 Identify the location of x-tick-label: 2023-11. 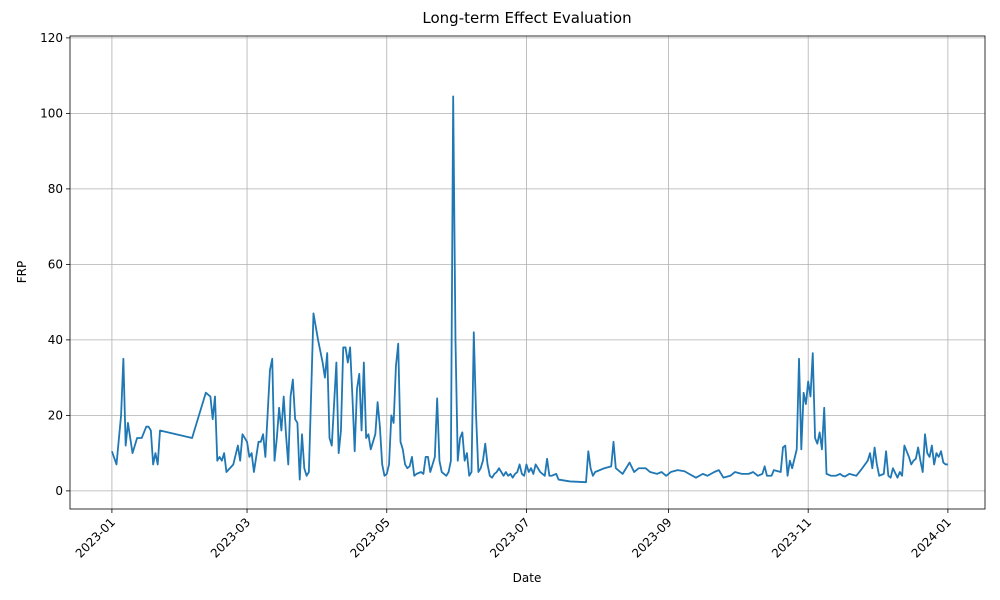
(791, 537).